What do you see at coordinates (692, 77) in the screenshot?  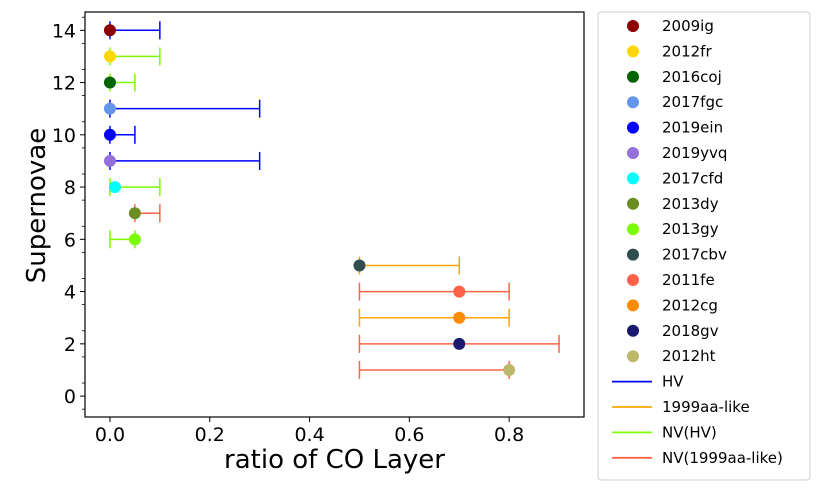 I see `legend-label: 2016coj` at bounding box center [692, 77].